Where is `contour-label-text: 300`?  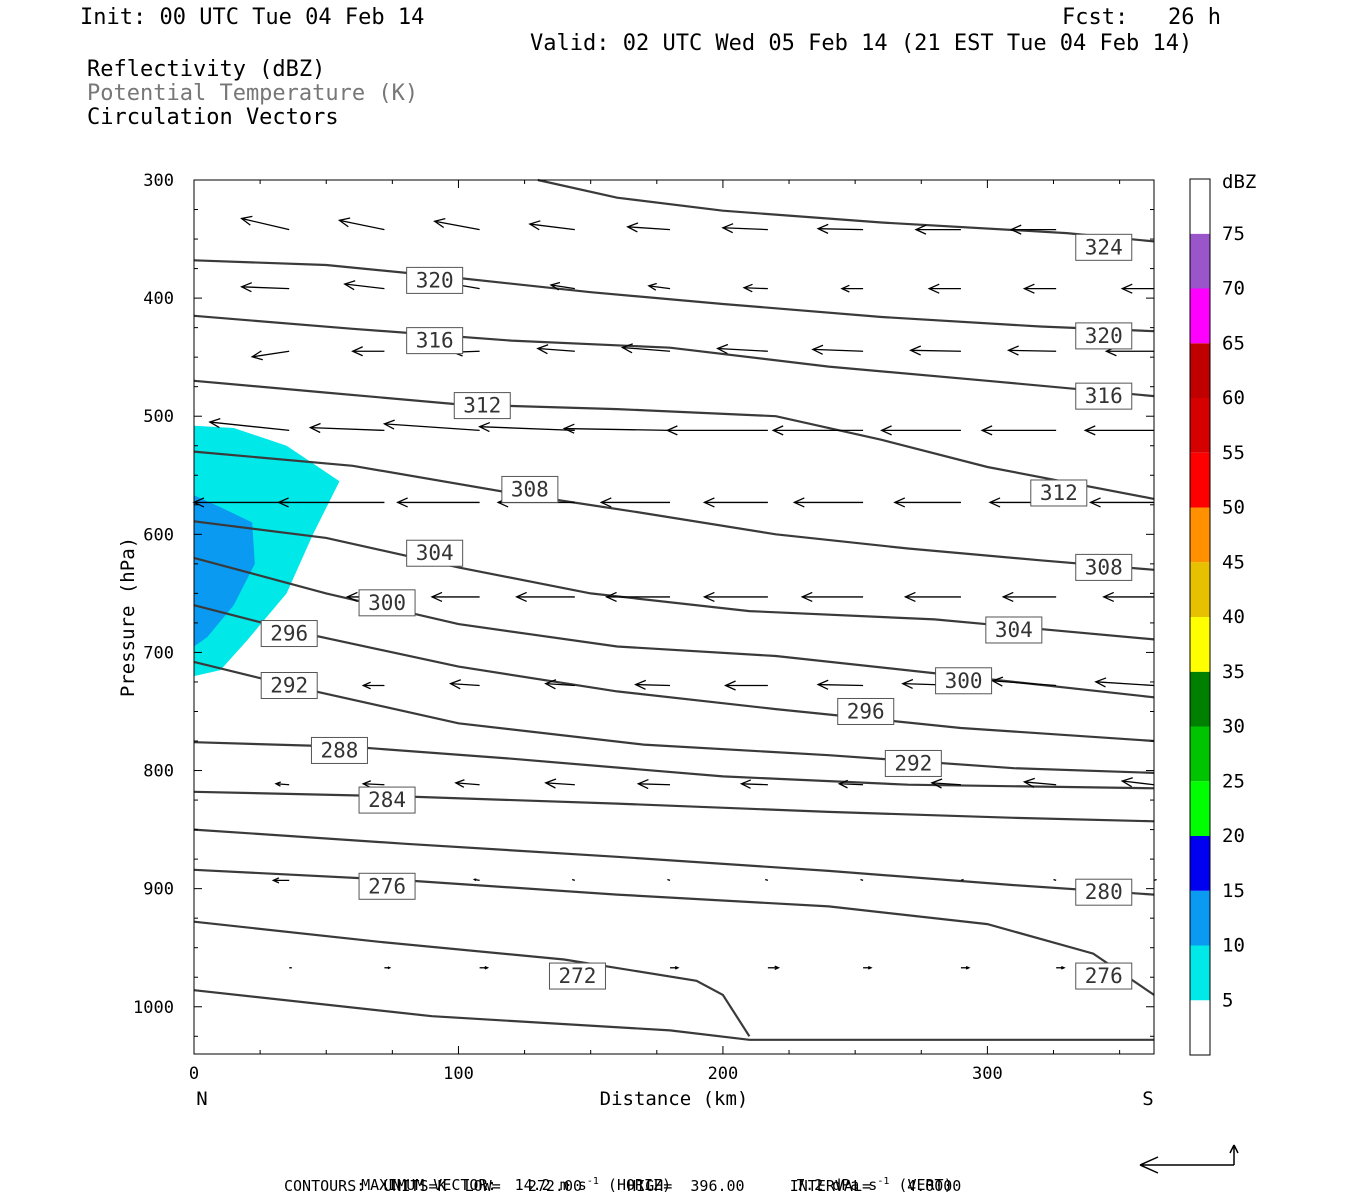 contour-label-text: 300 is located at coordinates (964, 681).